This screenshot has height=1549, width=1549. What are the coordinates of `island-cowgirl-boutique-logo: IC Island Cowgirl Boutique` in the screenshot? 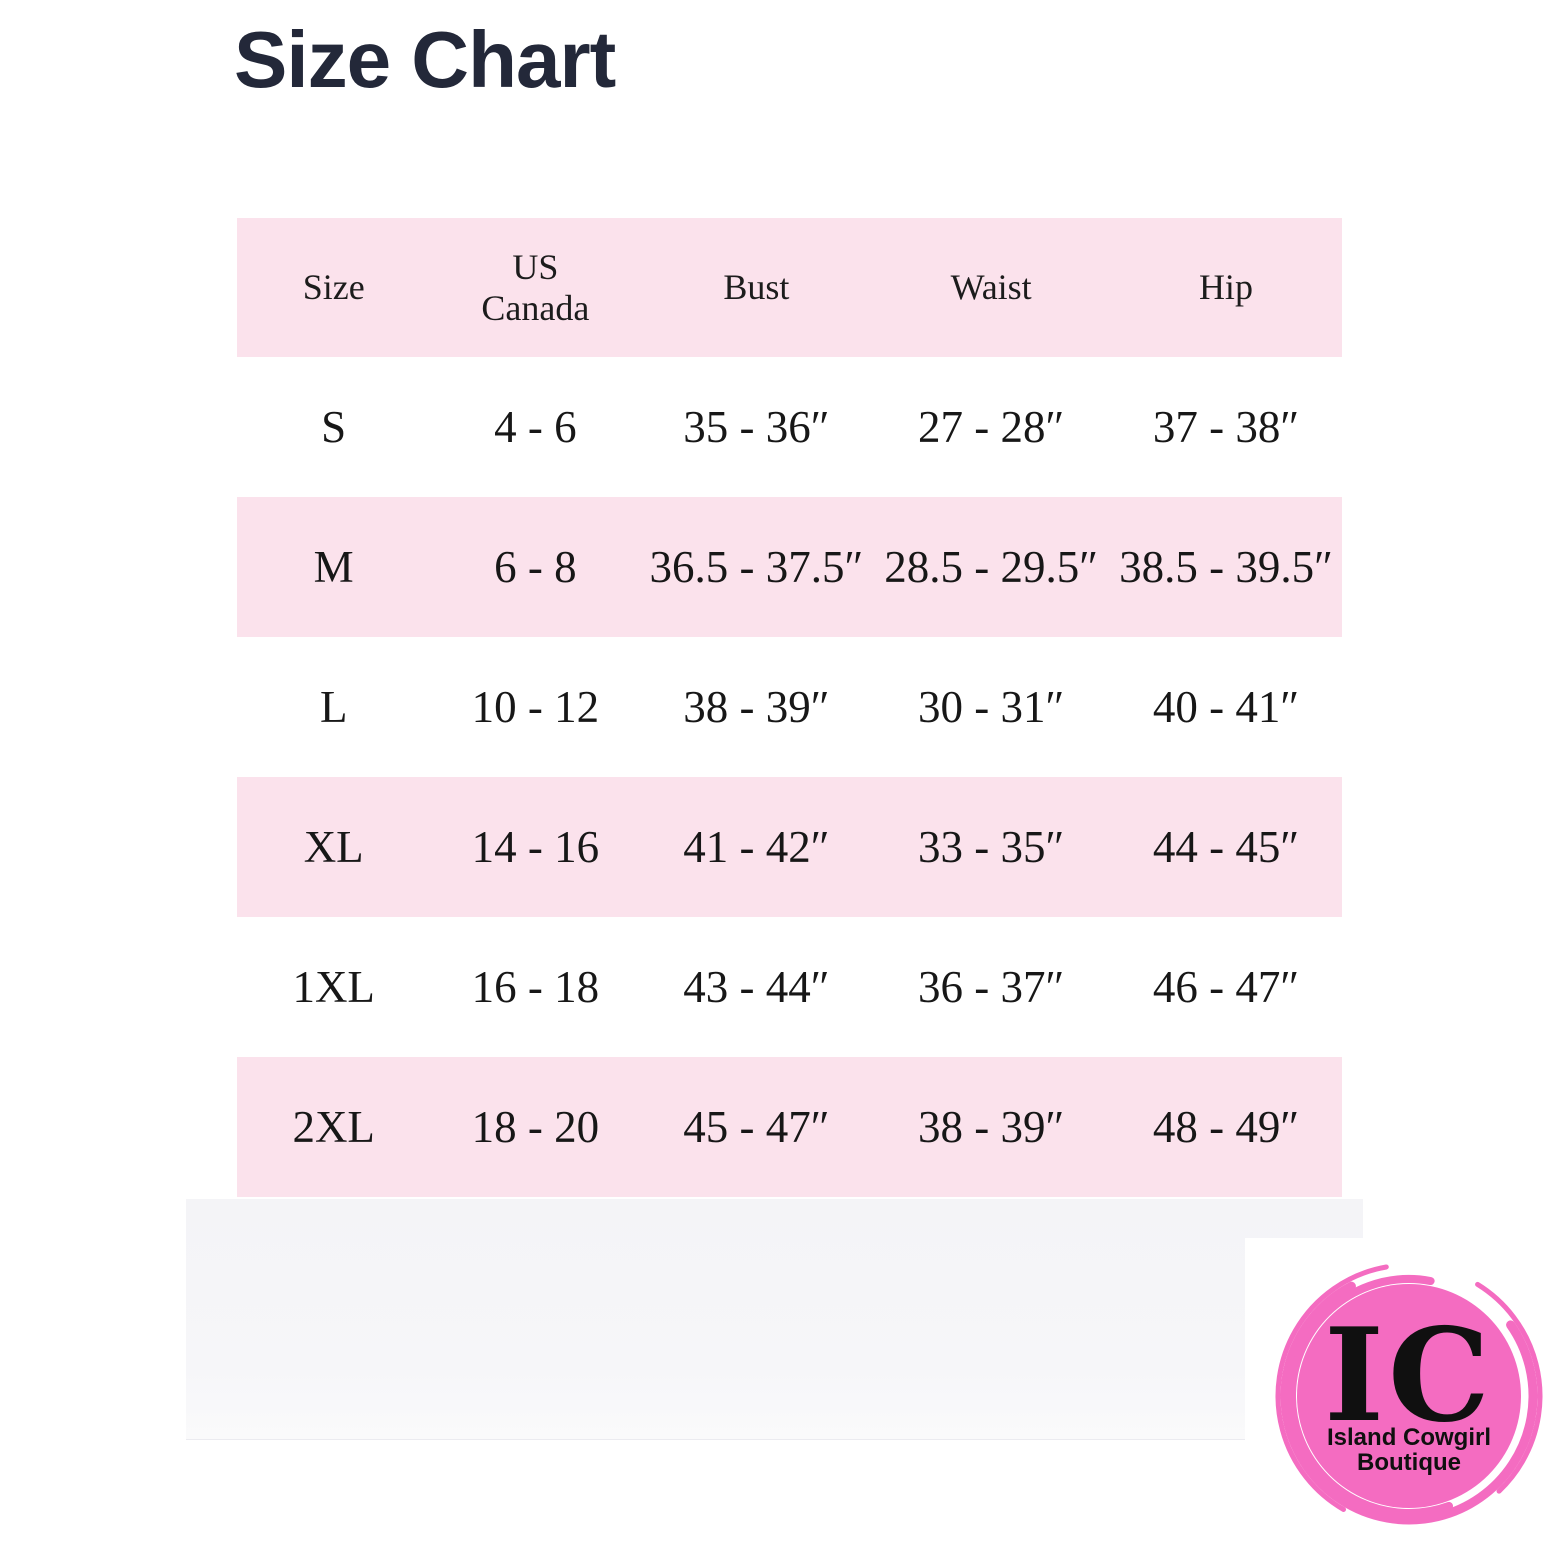 It's located at (1409, 1396).